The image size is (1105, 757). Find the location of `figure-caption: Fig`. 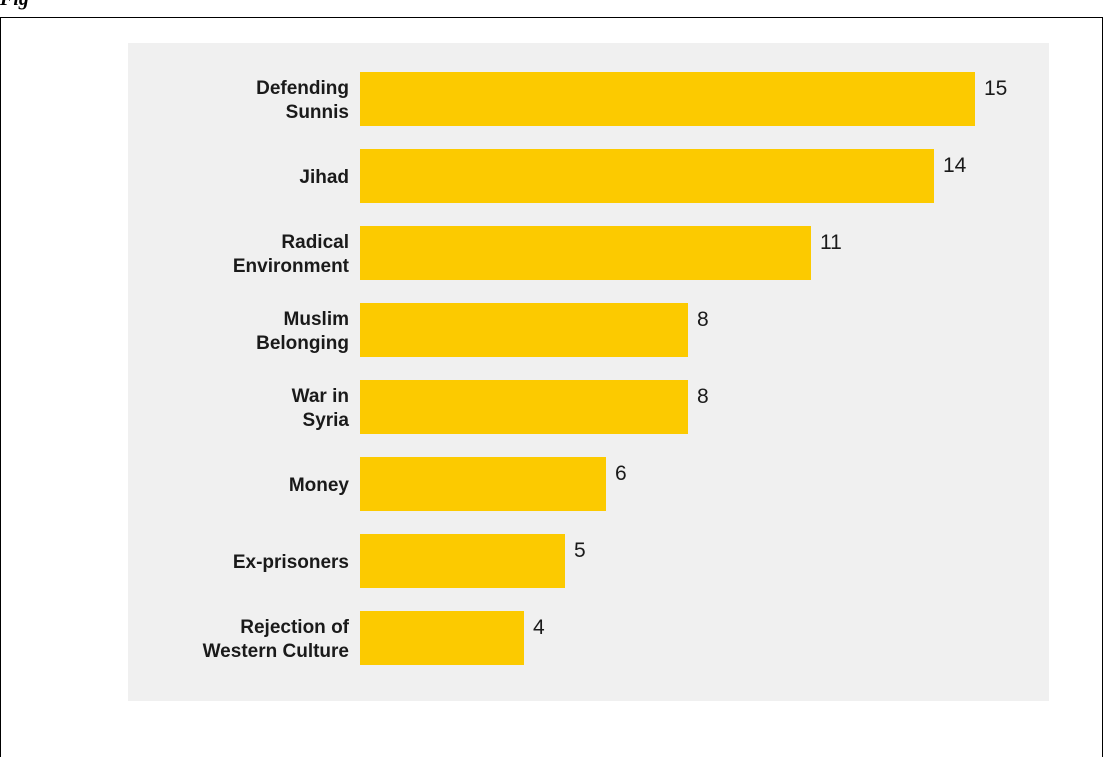

figure-caption: Fig is located at coordinates (300, 5).